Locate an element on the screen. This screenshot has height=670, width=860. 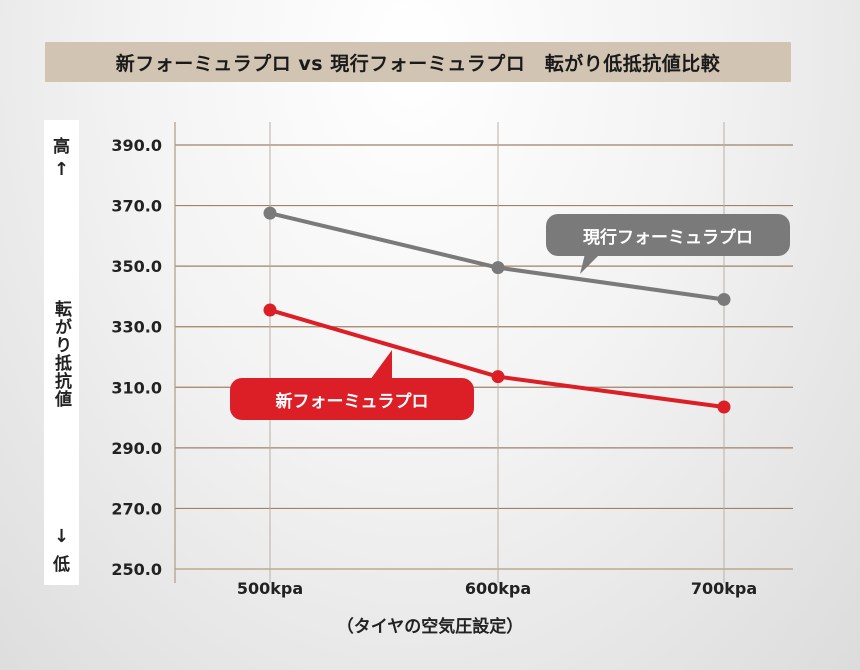
legend-label-current: 現行フォーミュラプロ is located at coordinates (668, 237).